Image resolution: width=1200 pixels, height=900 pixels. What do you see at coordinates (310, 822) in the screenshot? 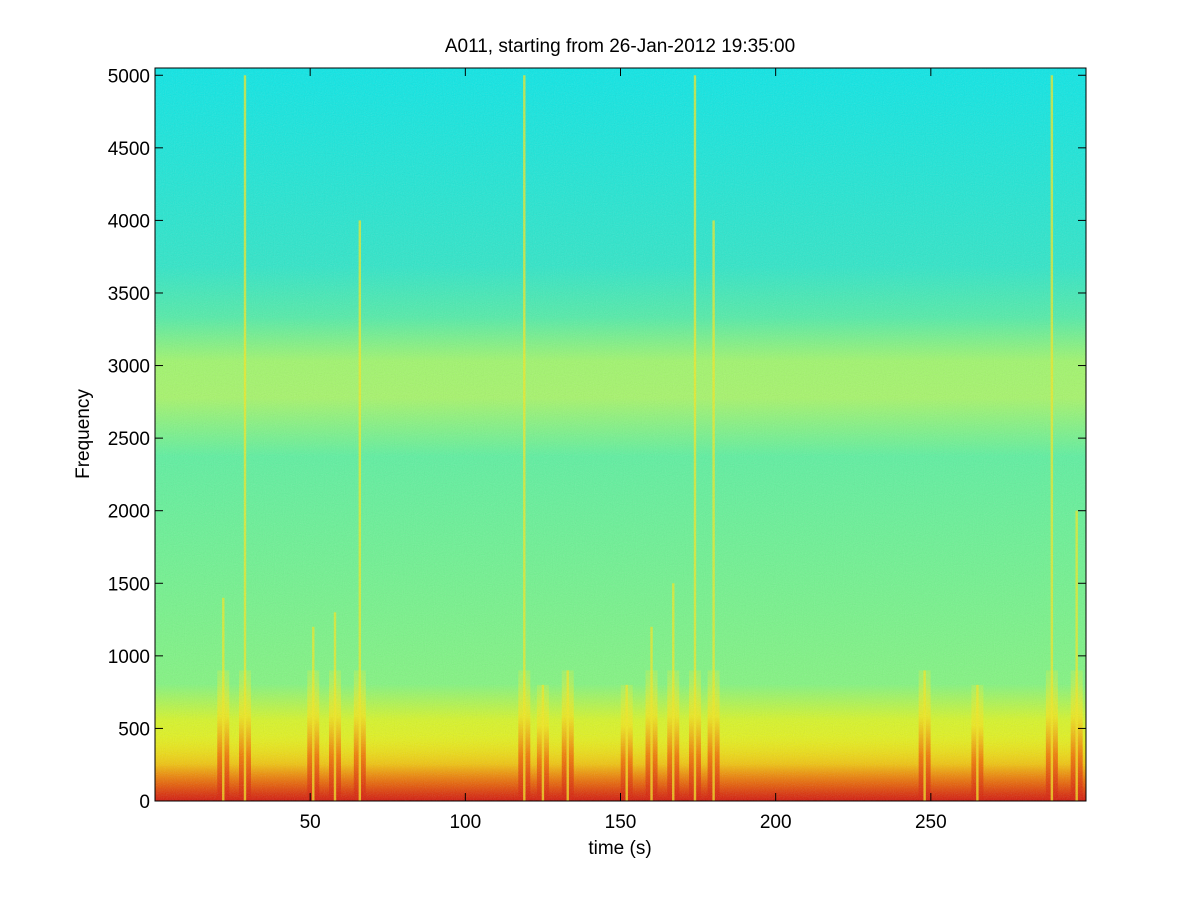
I see `x-tick-label: 50` at bounding box center [310, 822].